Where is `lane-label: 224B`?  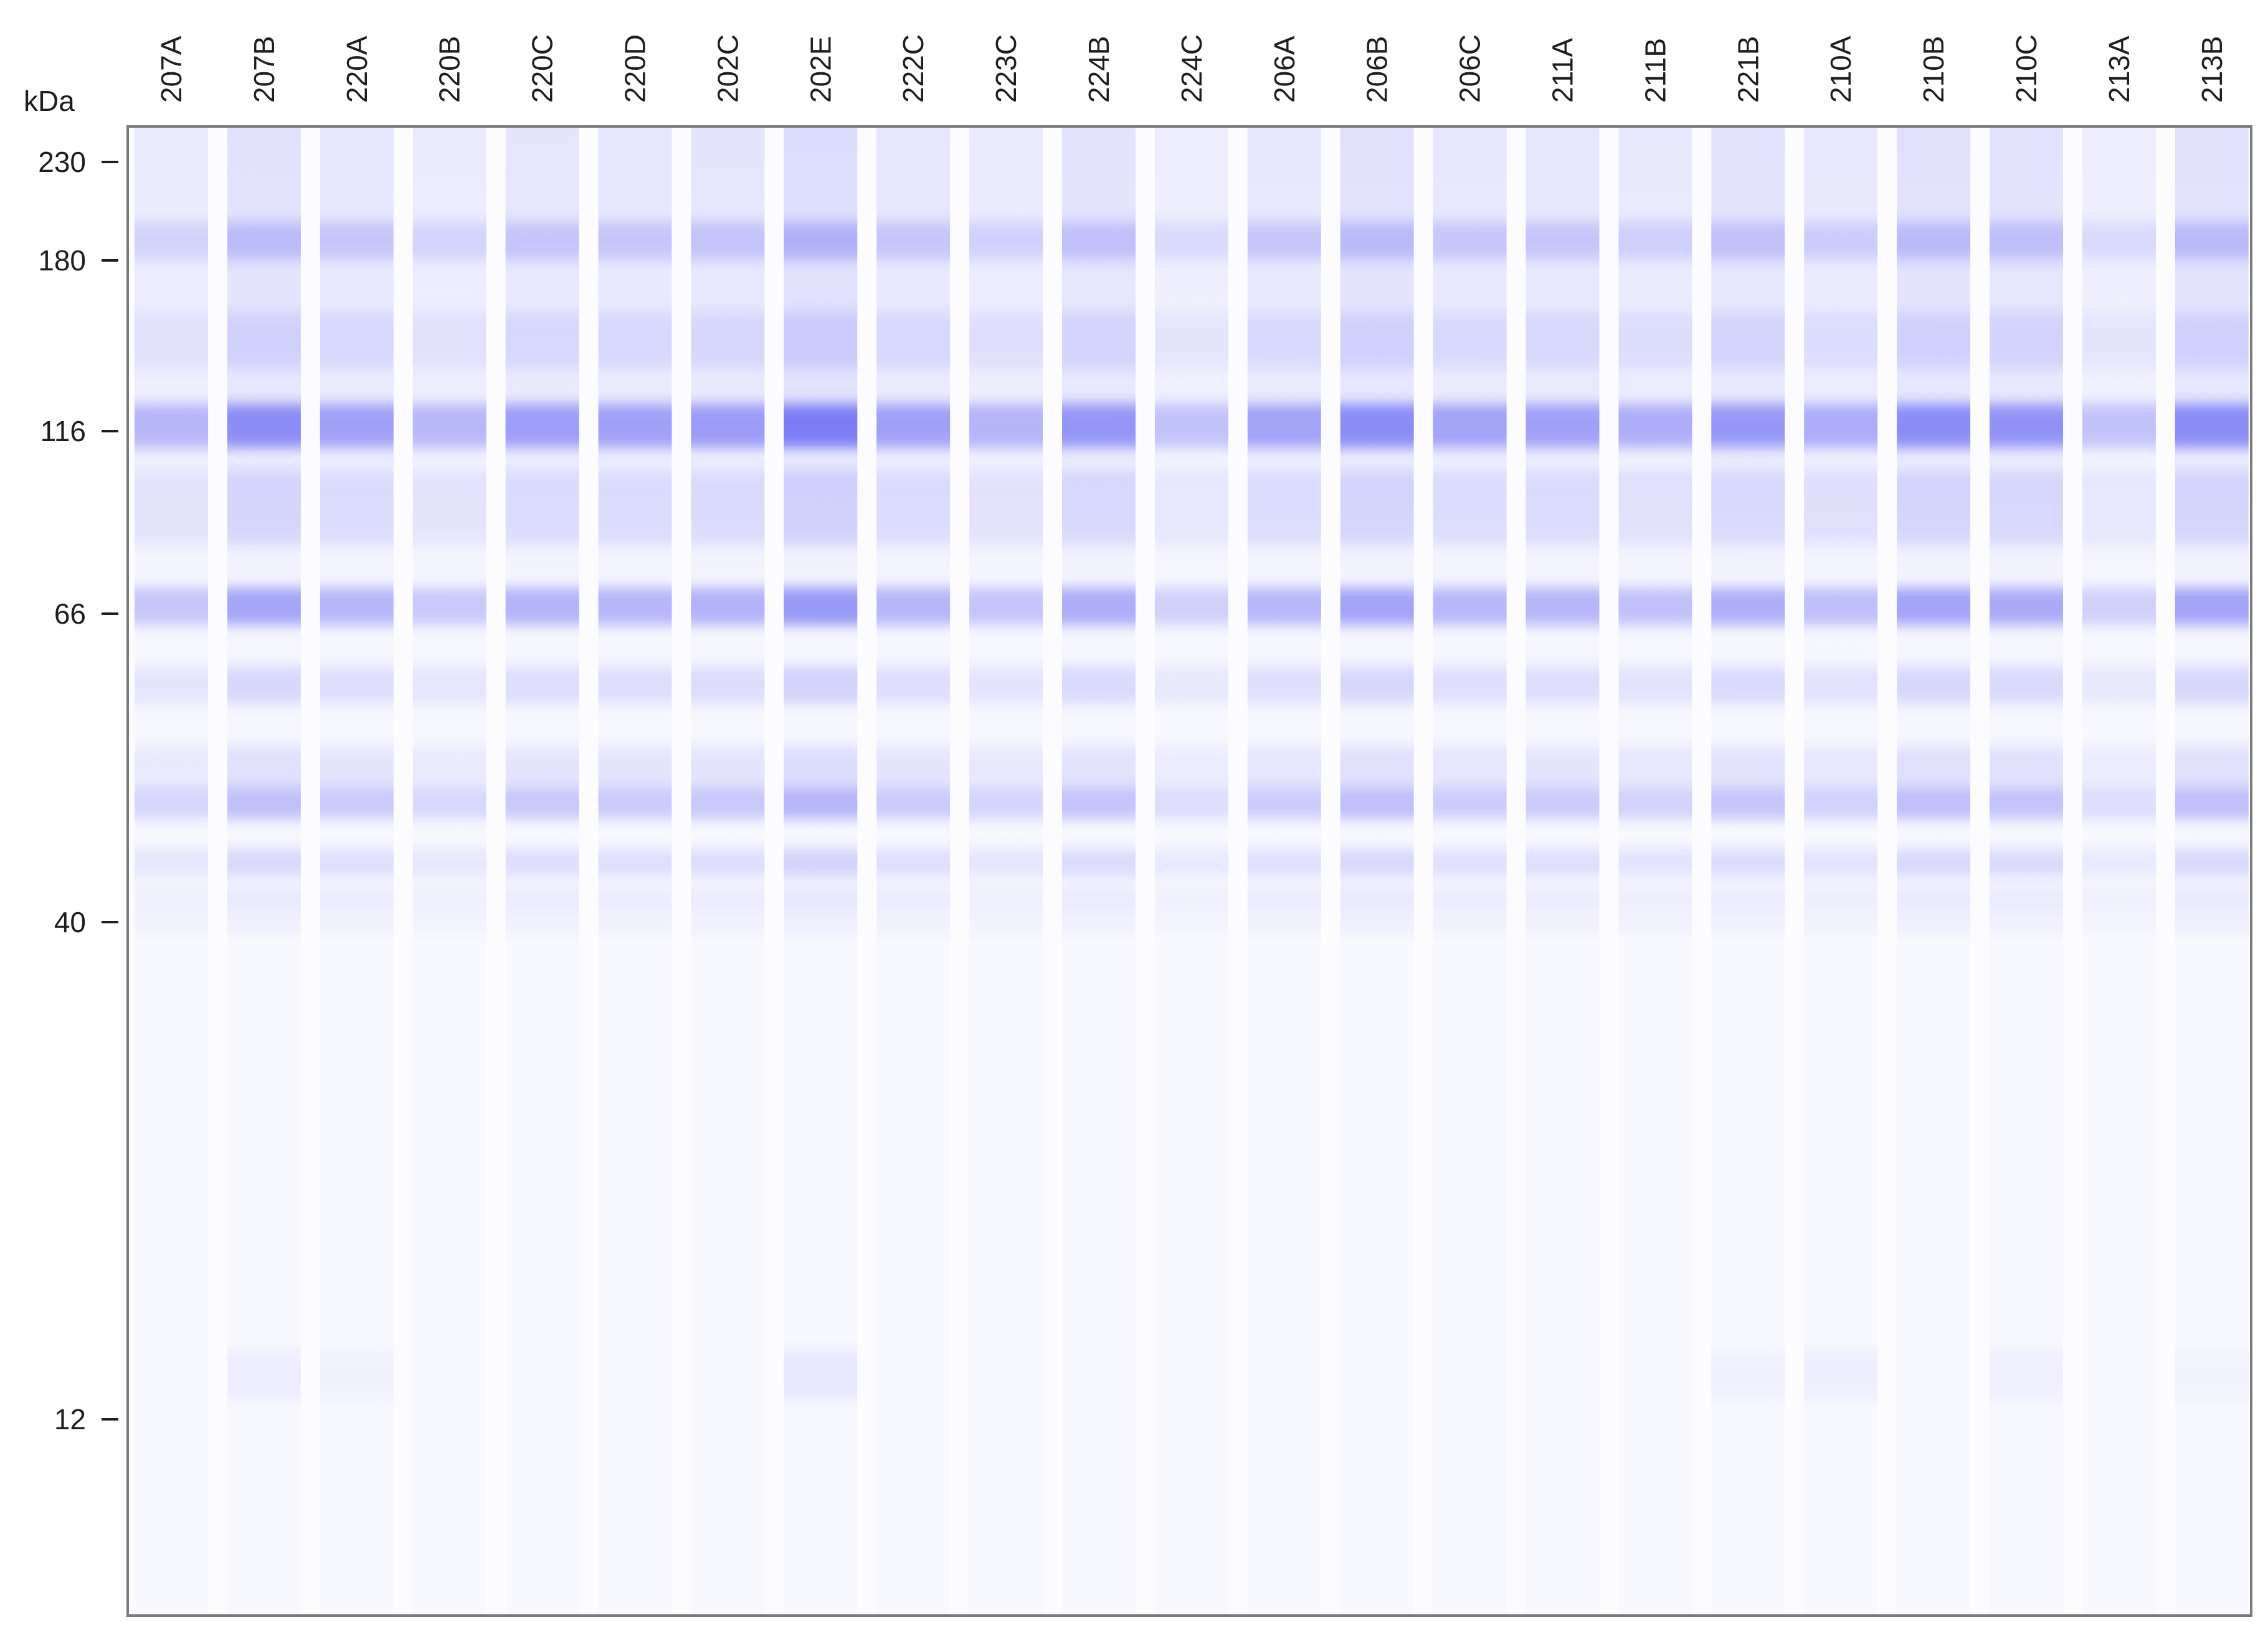 lane-label: 224B is located at coordinates (1099, 69).